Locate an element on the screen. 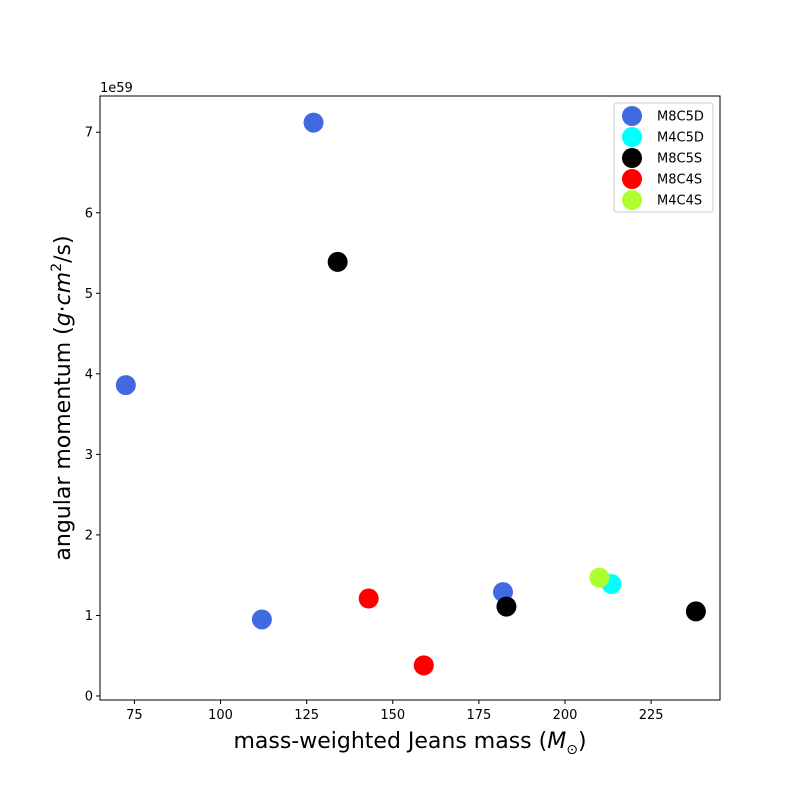 The width and height of the screenshot is (800, 800). legend-label-m4c4s: M4C4S is located at coordinates (679, 201).